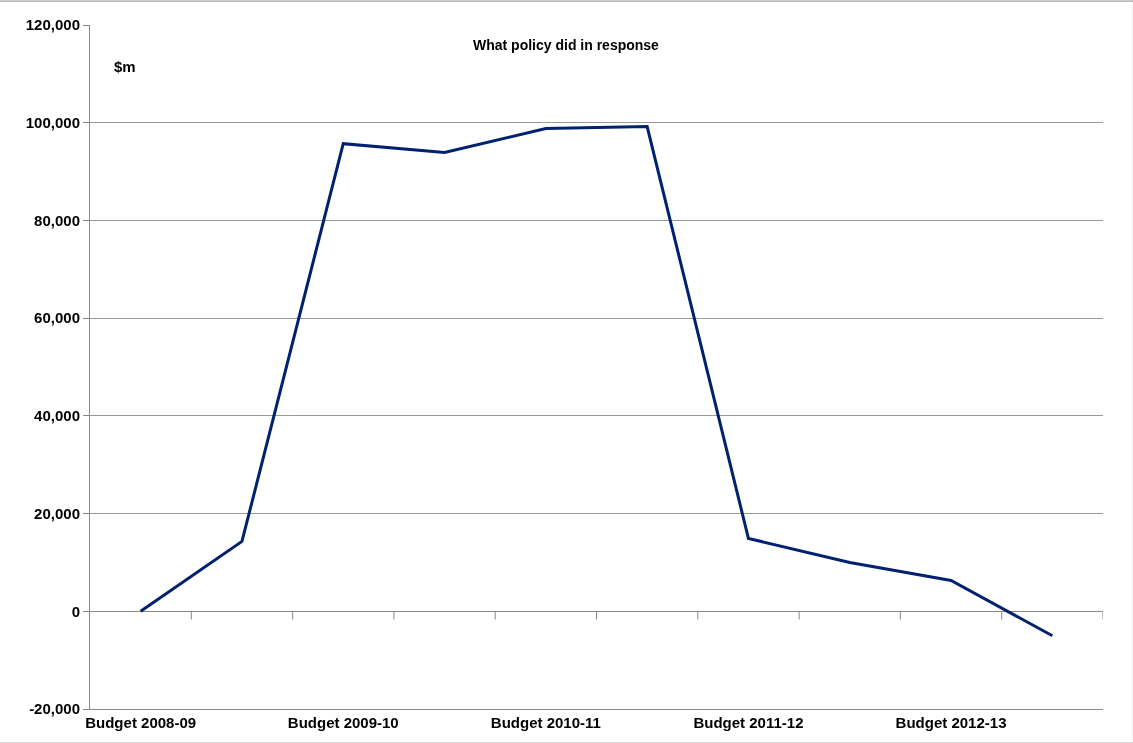 The image size is (1133, 743). I want to click on x-tick-label: Budget 2012-13, so click(951, 722).